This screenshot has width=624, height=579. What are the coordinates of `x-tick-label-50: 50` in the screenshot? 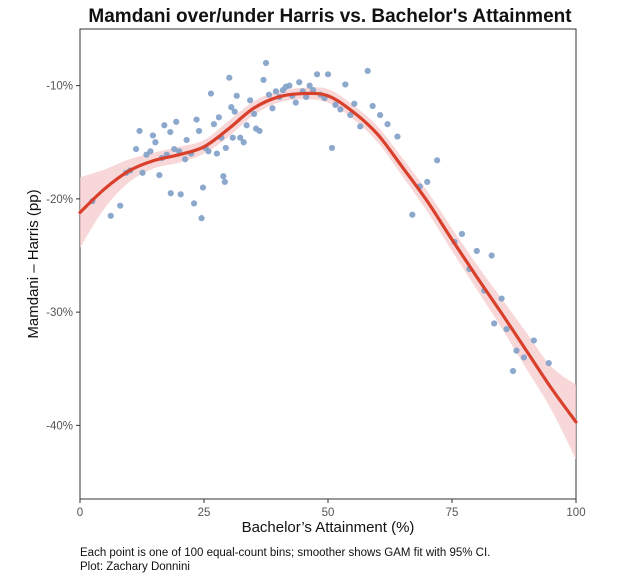 It's located at (328, 513).